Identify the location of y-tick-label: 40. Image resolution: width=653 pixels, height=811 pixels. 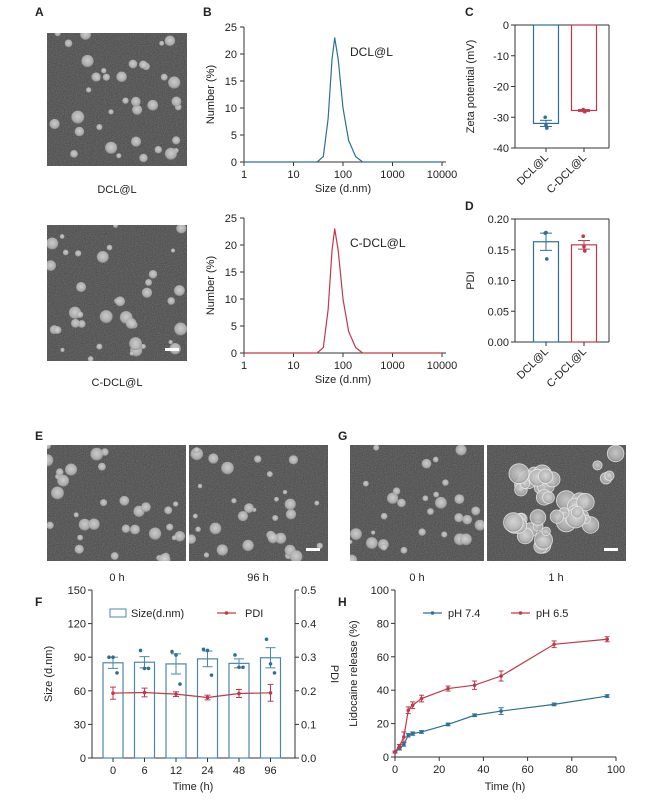
(383, 691).